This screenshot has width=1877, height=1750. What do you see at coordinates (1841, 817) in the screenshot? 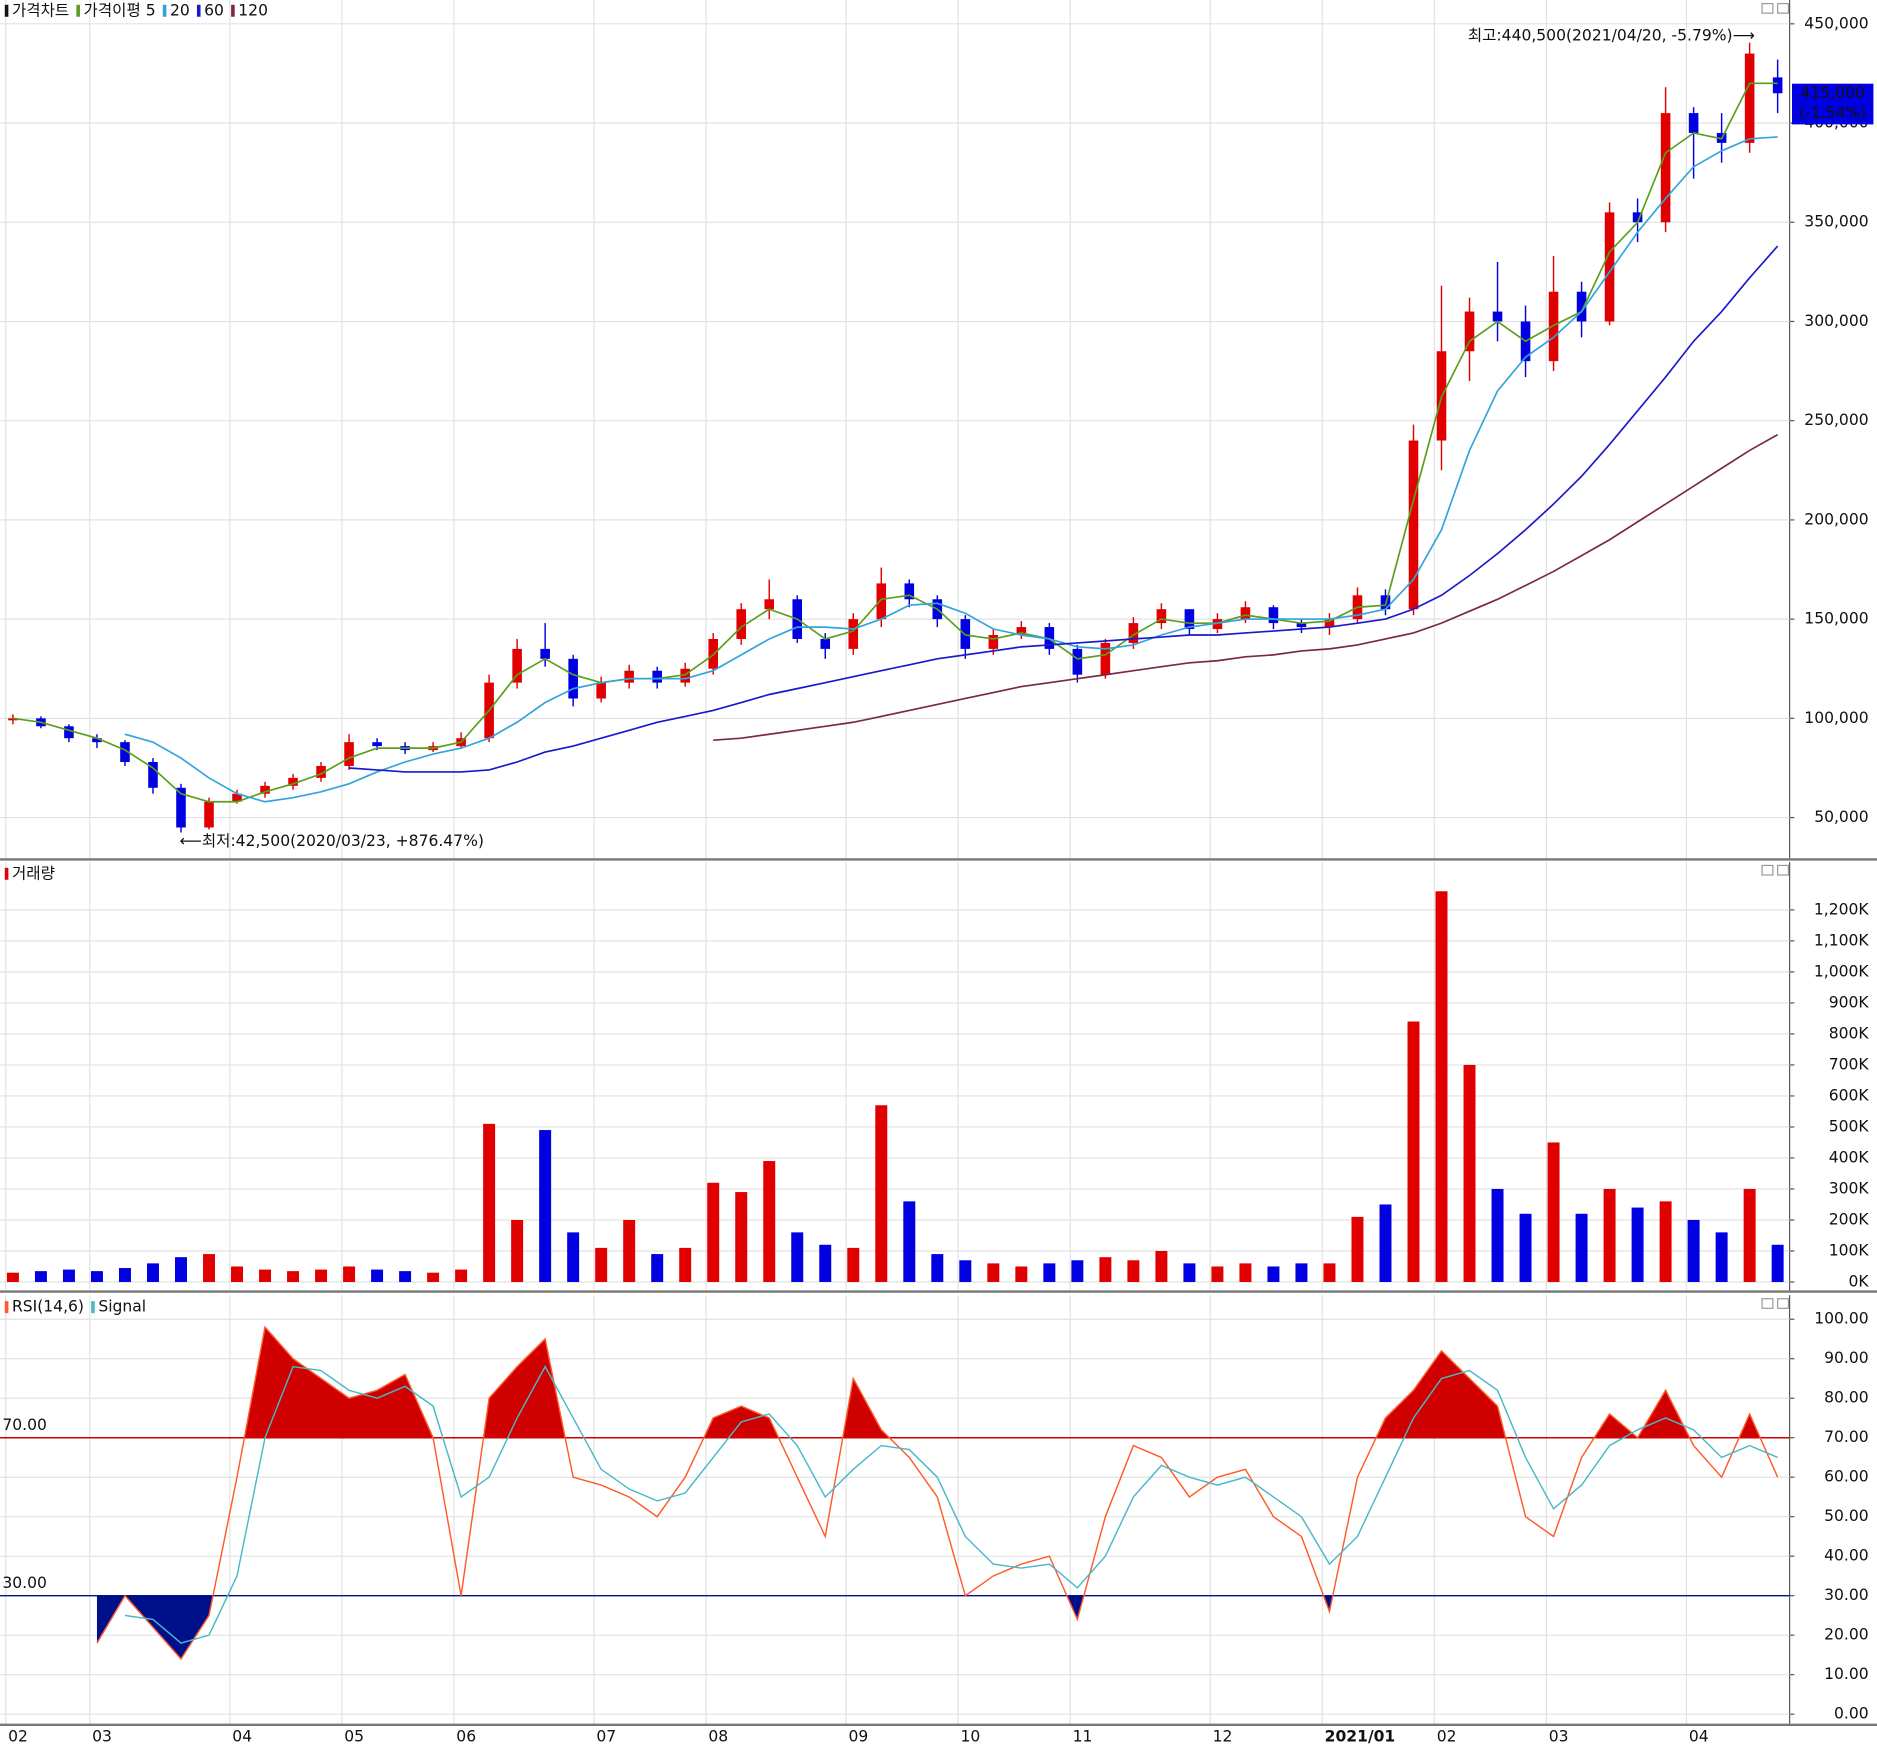
I see `y-tick-label: 50,000` at bounding box center [1841, 817].